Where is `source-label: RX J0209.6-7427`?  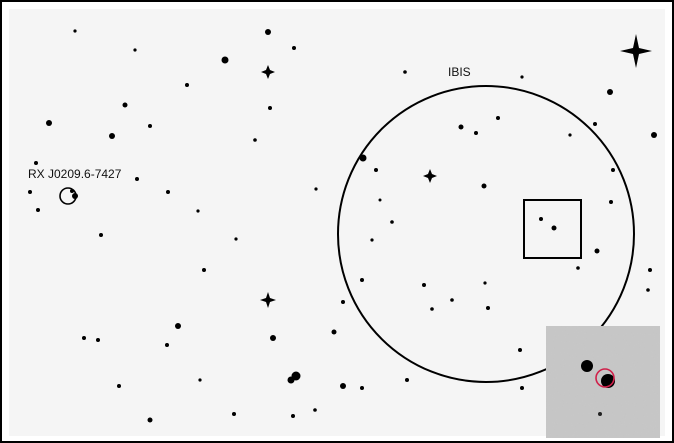 source-label: RX J0209.6-7427 is located at coordinates (75, 174).